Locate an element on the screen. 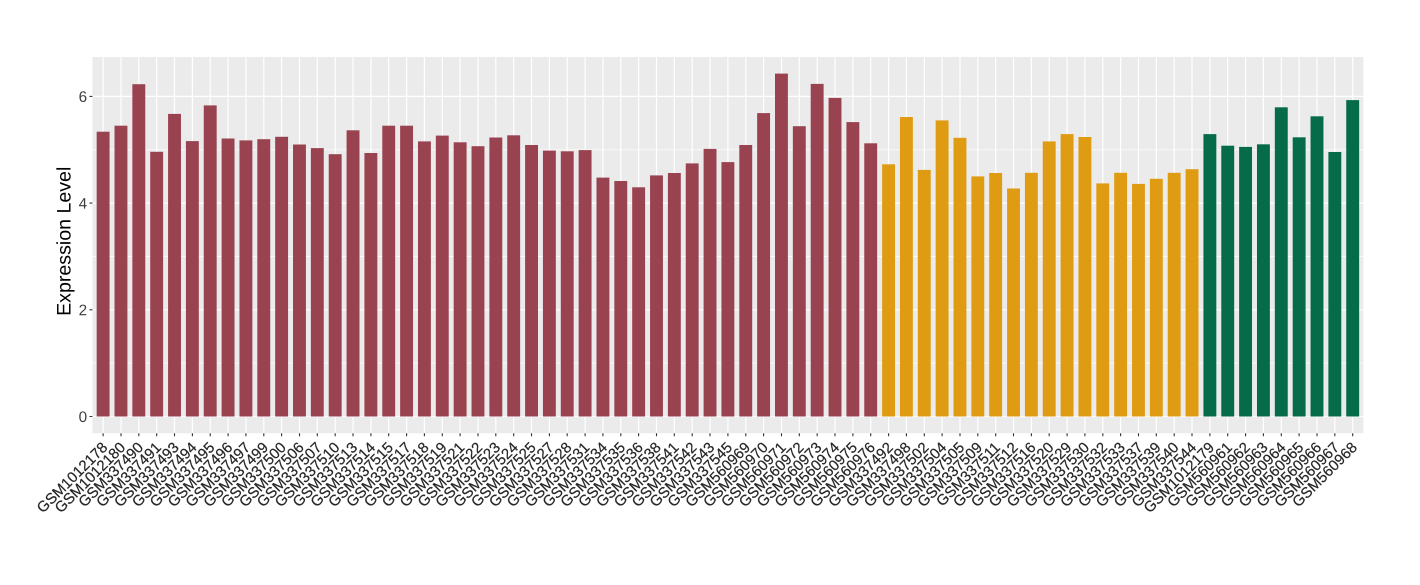  svg-text: Expression Level is located at coordinates (64, 241).